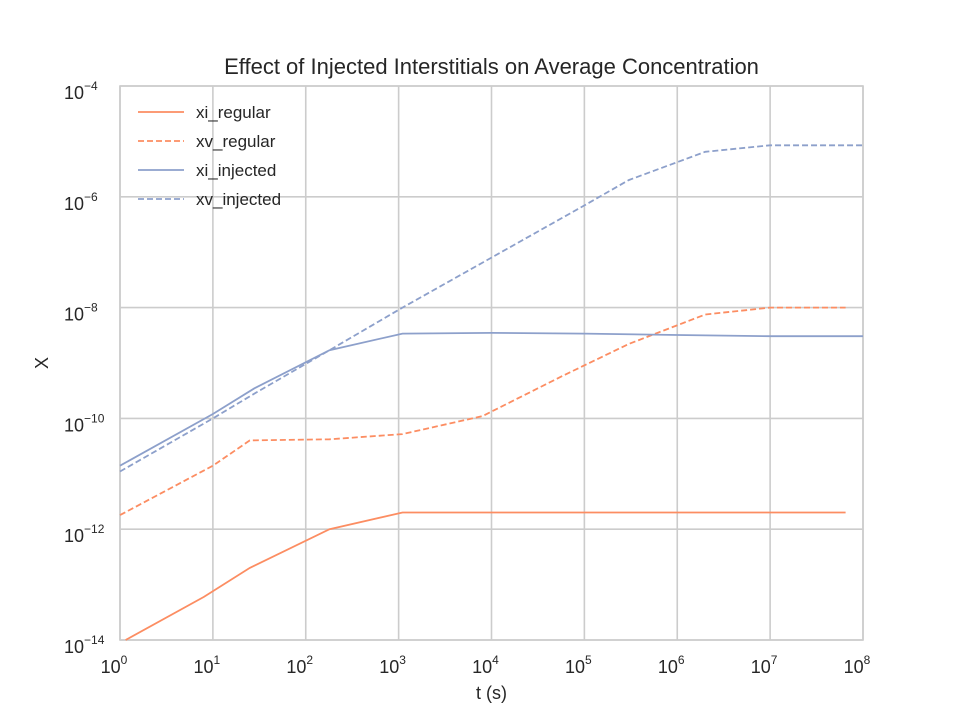 The width and height of the screenshot is (960, 720). What do you see at coordinates (764, 665) in the screenshot?
I see `x-tick-label: 10⁷` at bounding box center [764, 665].